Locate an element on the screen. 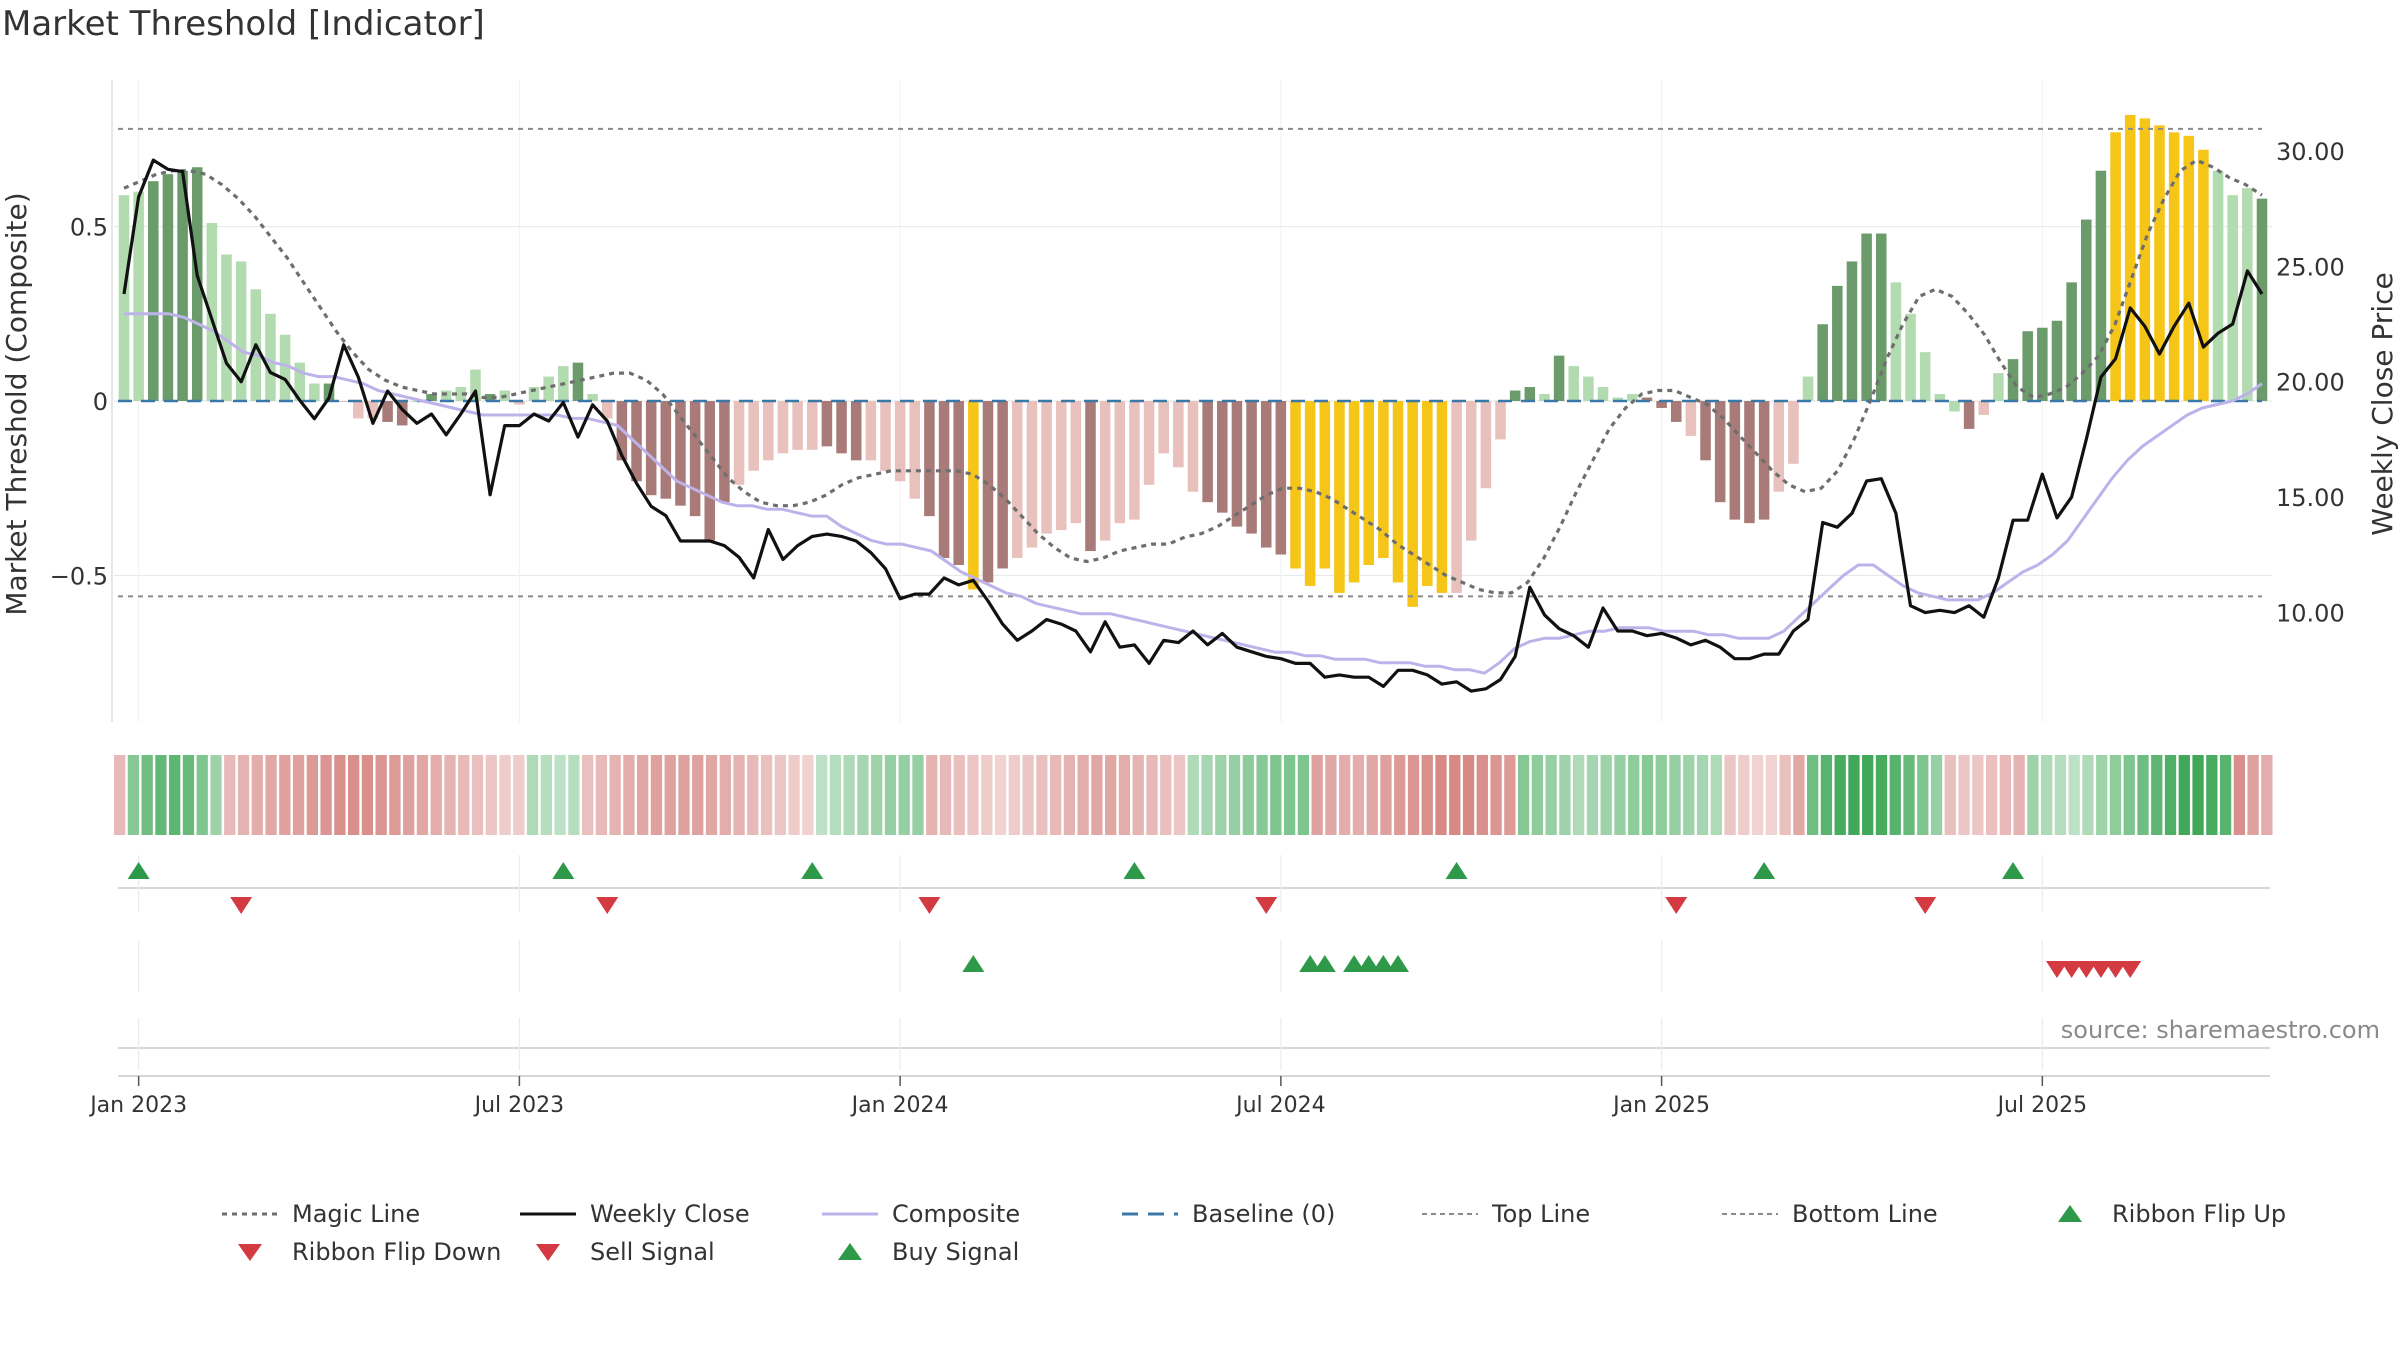 This screenshot has width=2400, height=1350. legend-symbol is located at coordinates (1750, 1214).